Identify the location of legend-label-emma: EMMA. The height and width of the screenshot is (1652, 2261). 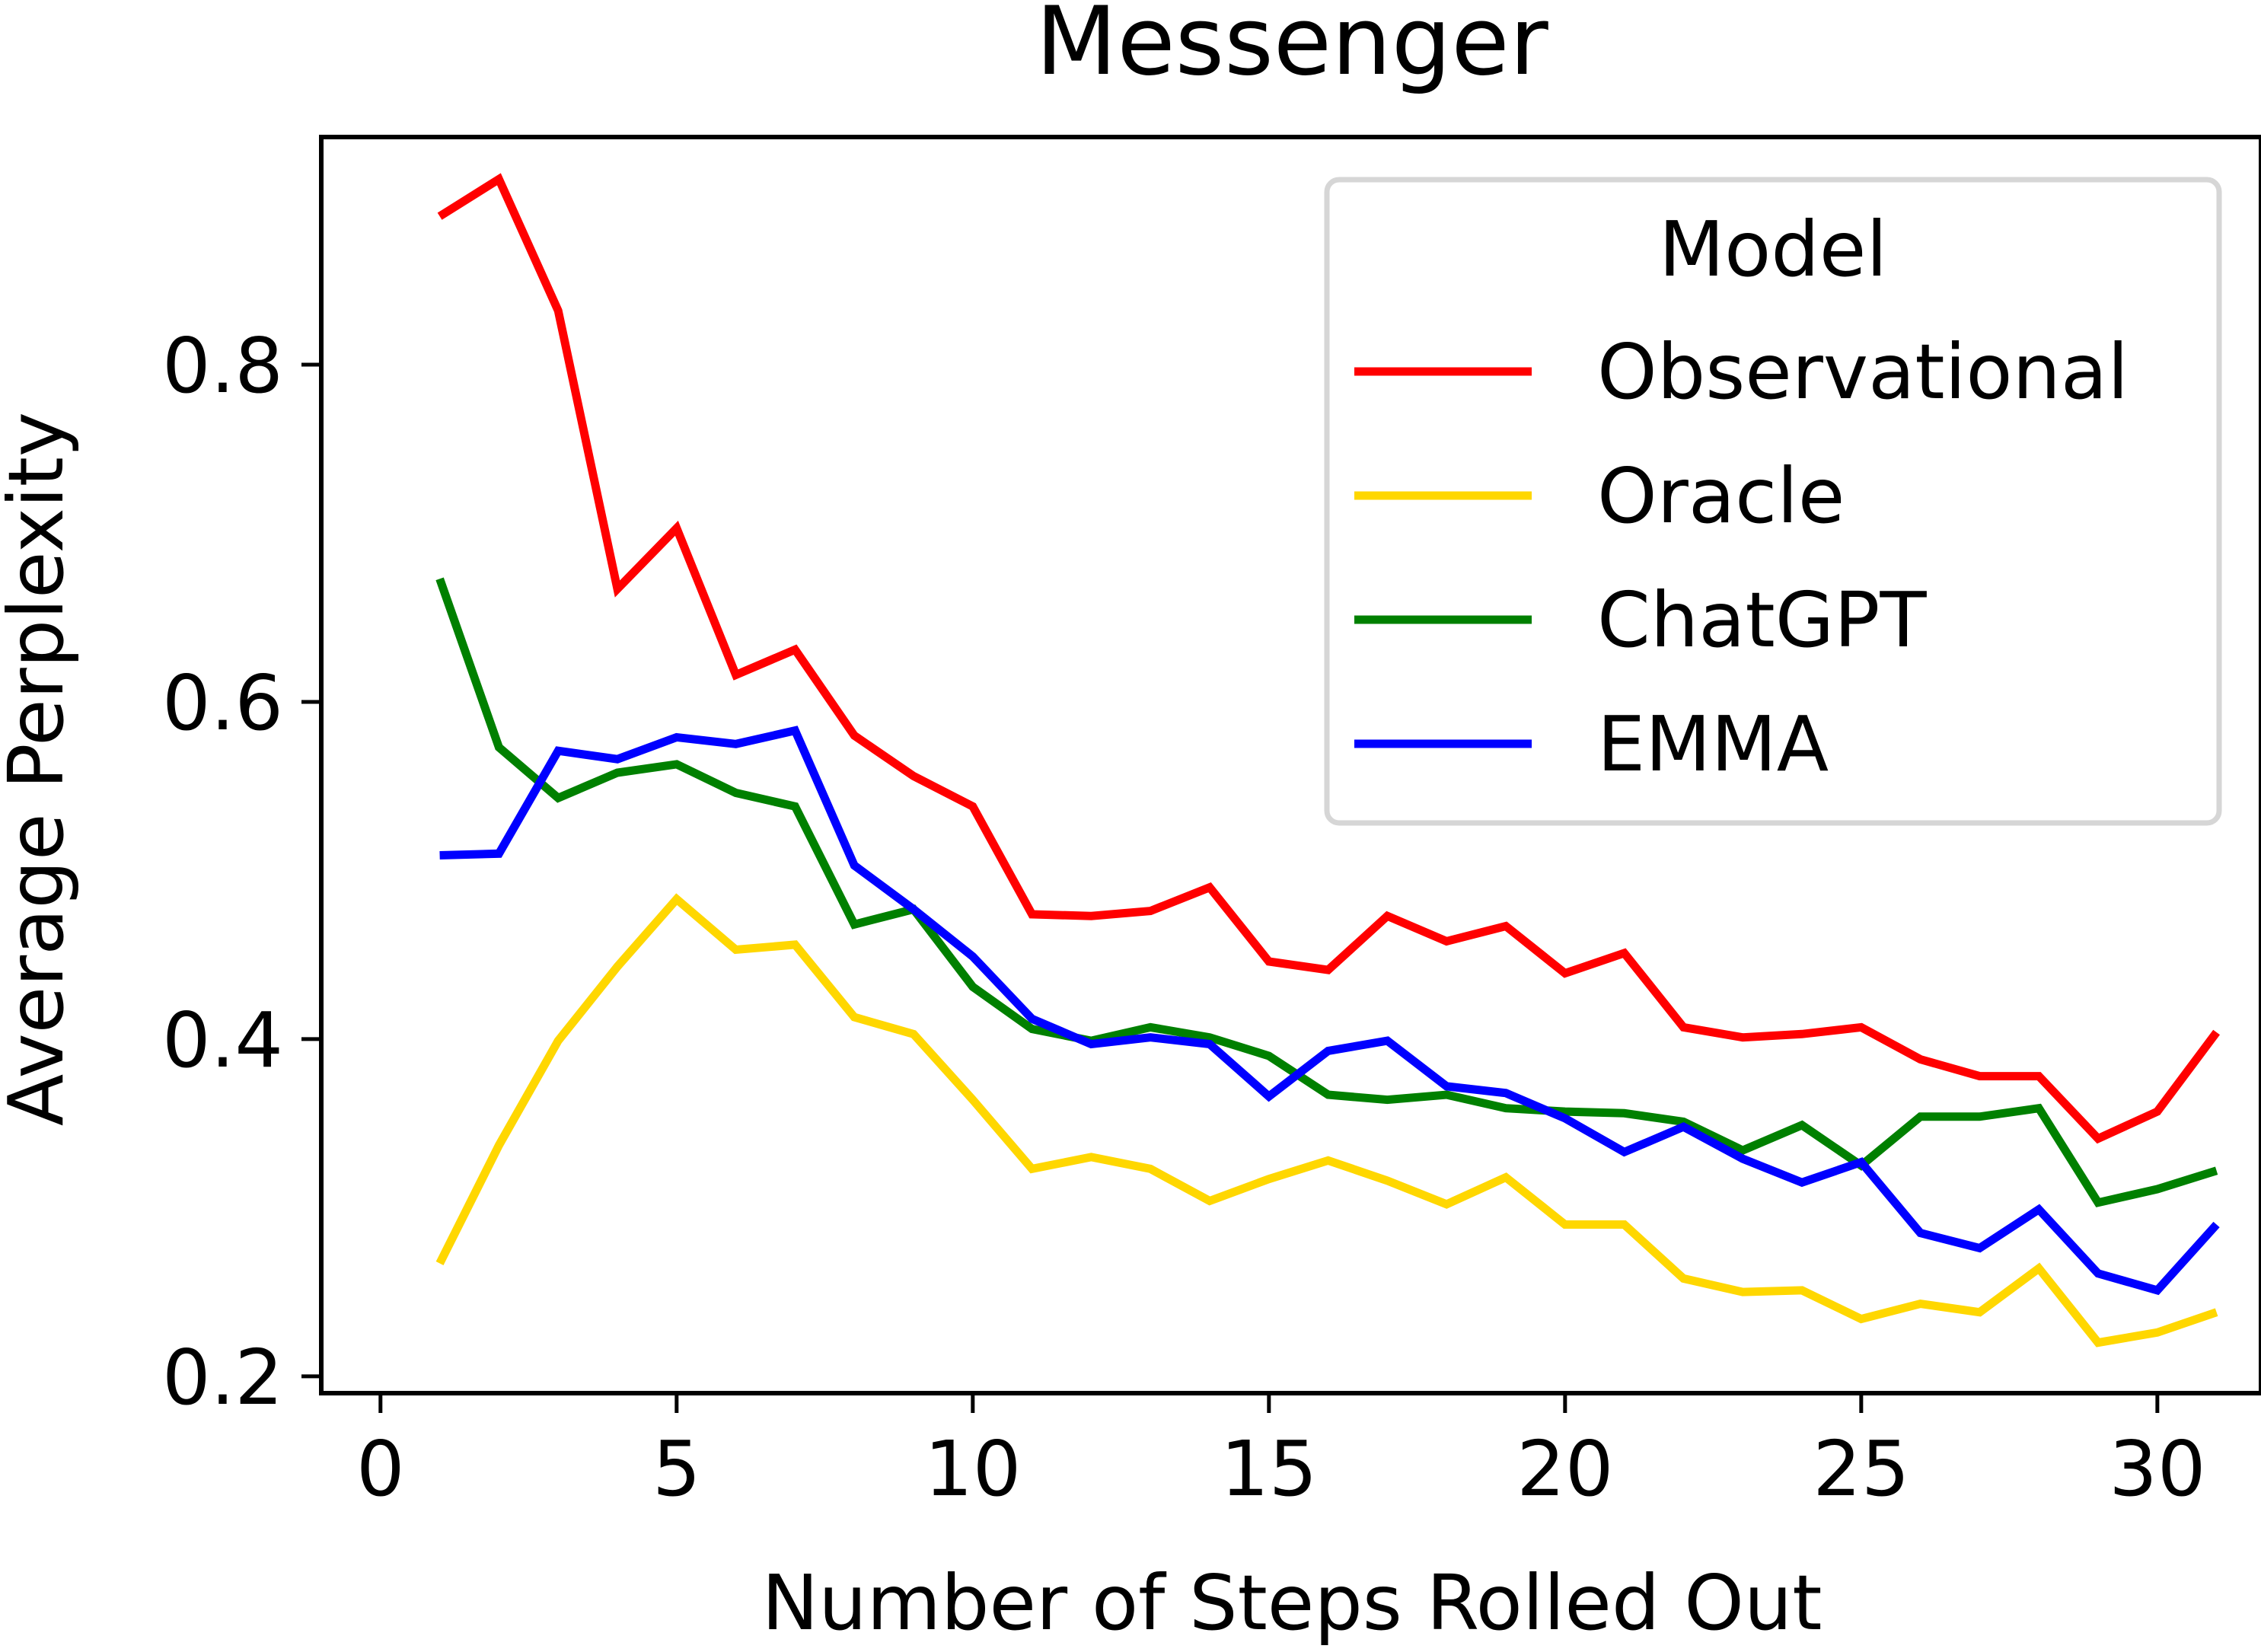
(1713, 744).